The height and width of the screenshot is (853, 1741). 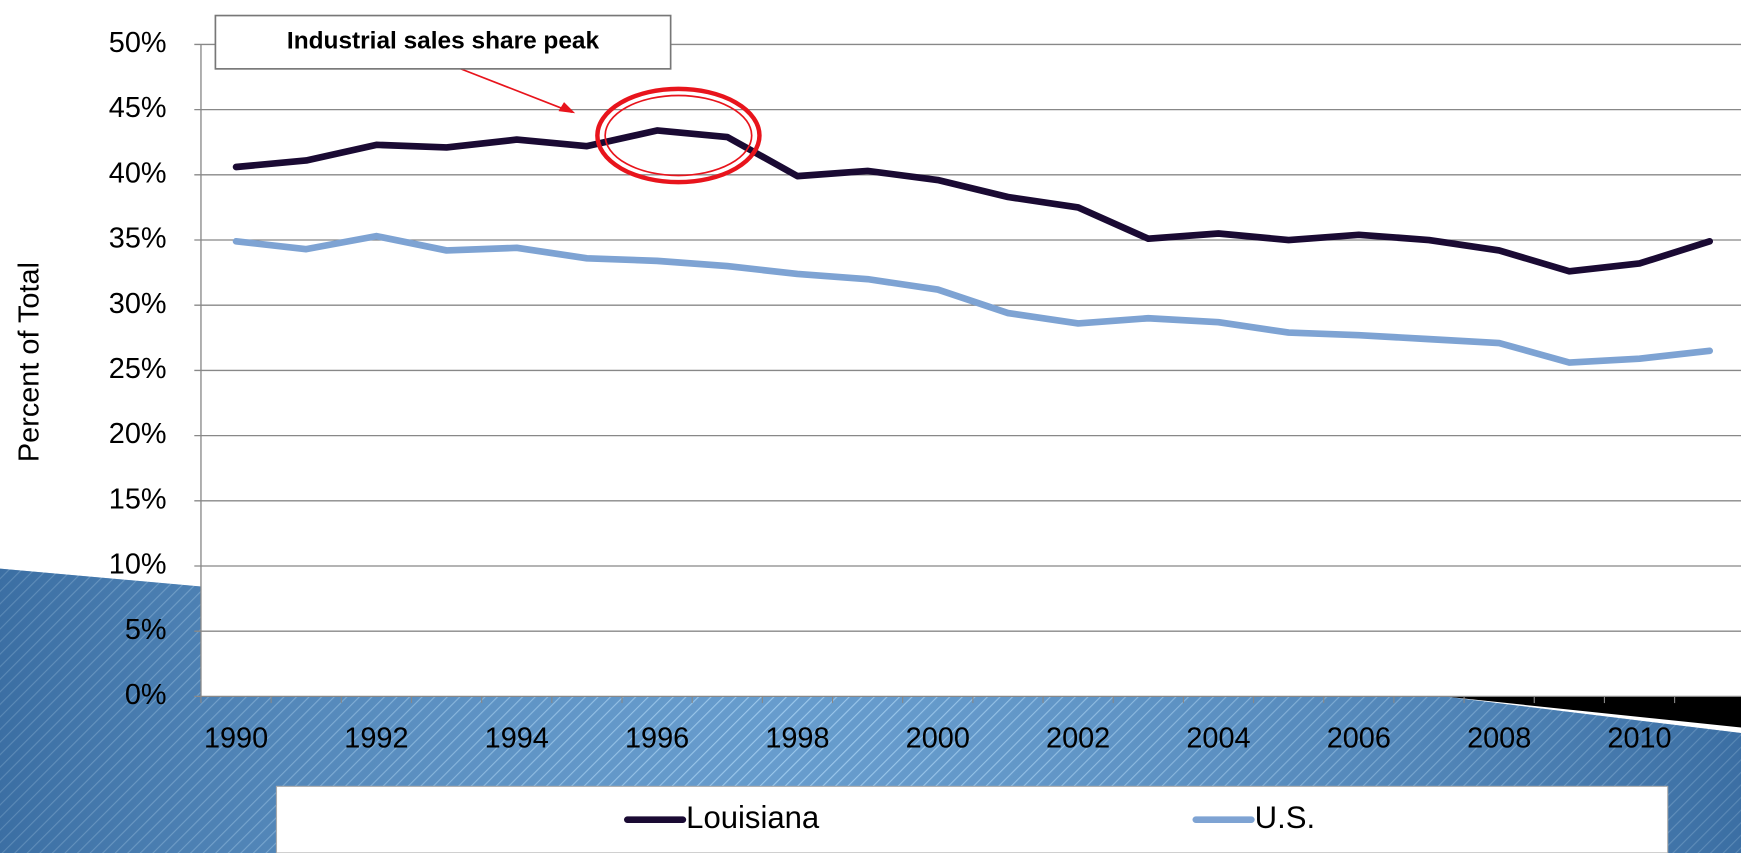 I want to click on y-tick-label: 15%, so click(x=138, y=499).